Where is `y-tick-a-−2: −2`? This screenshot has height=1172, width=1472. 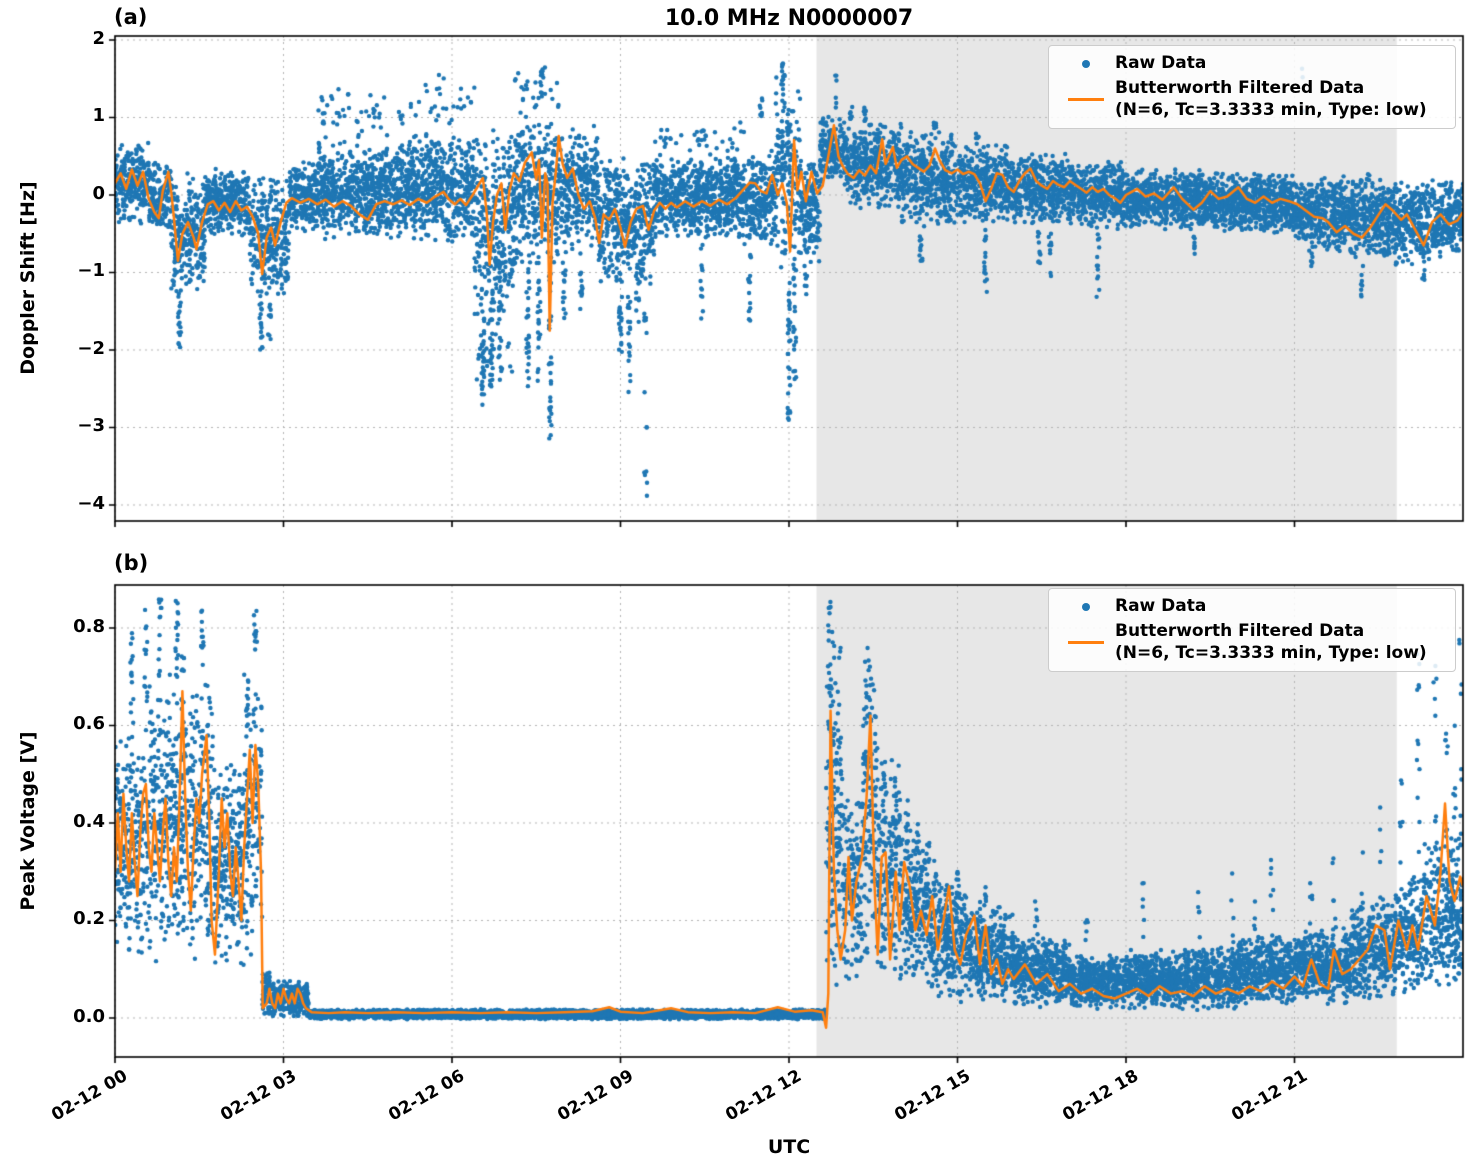 y-tick-a-−2: −2 is located at coordinates (91, 348).